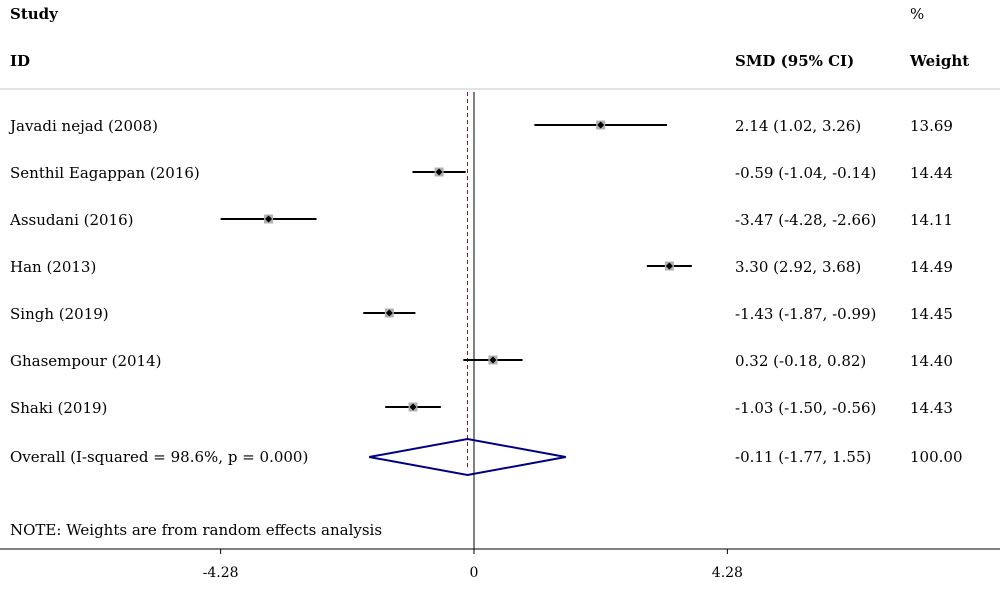 The width and height of the screenshot is (1000, 589). I want to click on study-label: Ghasempour (2014), so click(86, 361).